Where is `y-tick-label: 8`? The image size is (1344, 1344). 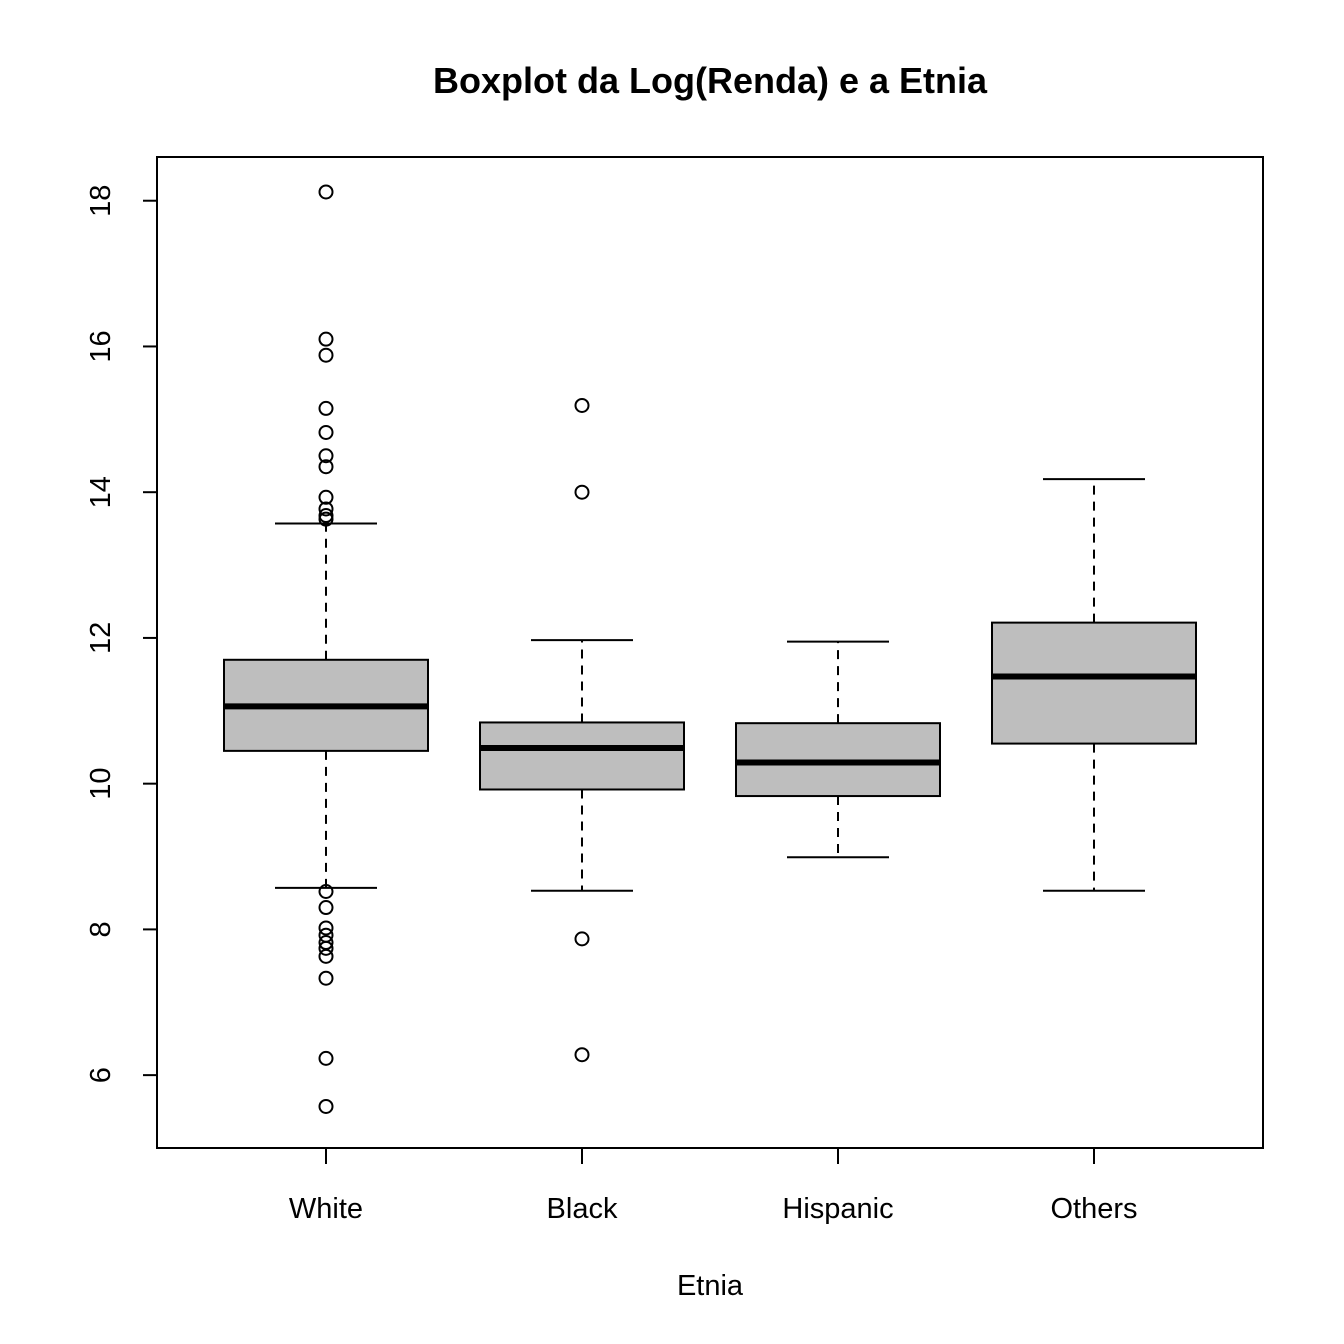
y-tick-label: 8 is located at coordinates (101, 929).